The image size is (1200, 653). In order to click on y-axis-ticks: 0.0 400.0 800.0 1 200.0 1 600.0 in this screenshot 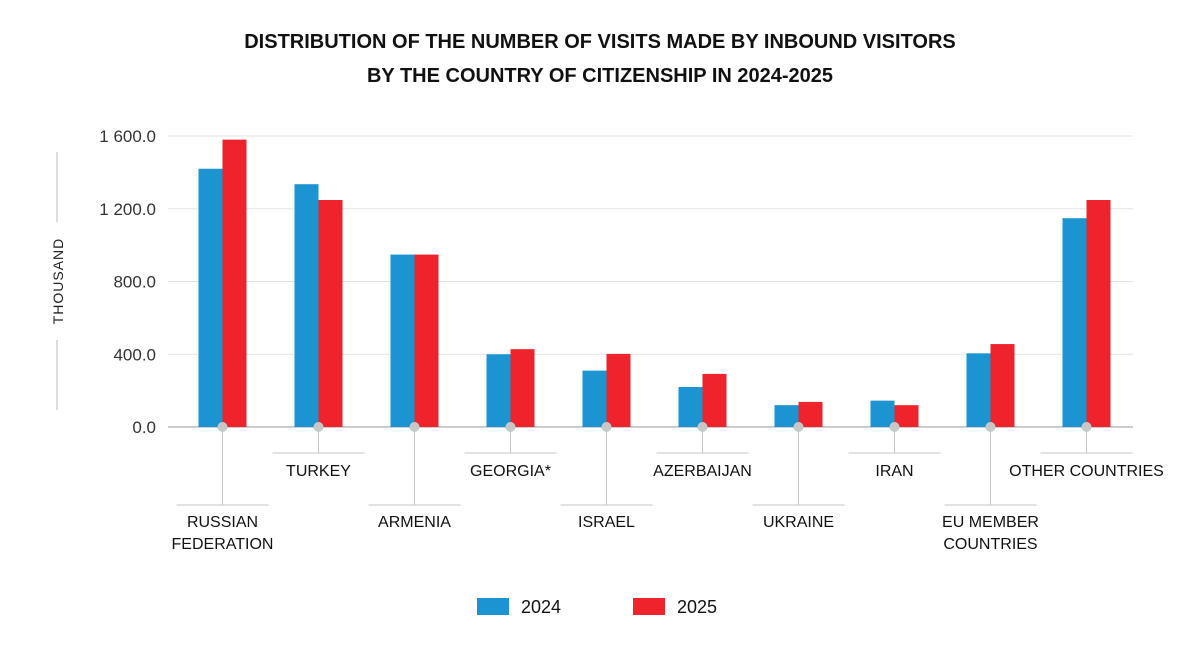, I will do `click(127, 282)`.